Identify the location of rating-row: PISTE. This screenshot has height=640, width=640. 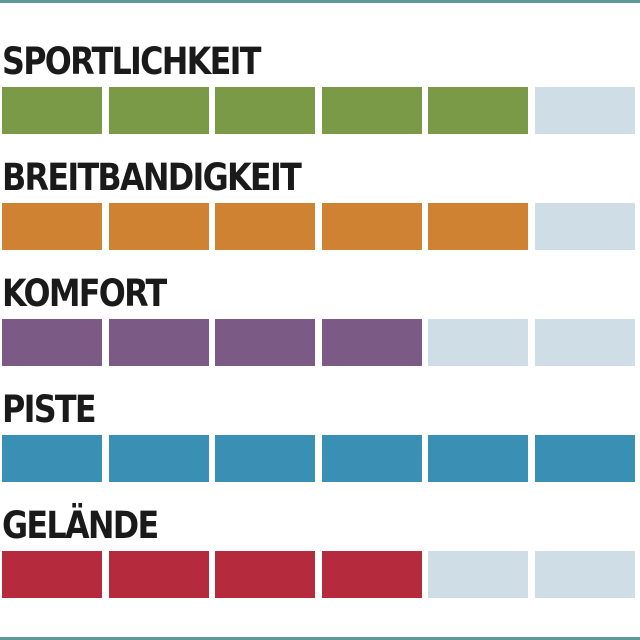
(320, 435).